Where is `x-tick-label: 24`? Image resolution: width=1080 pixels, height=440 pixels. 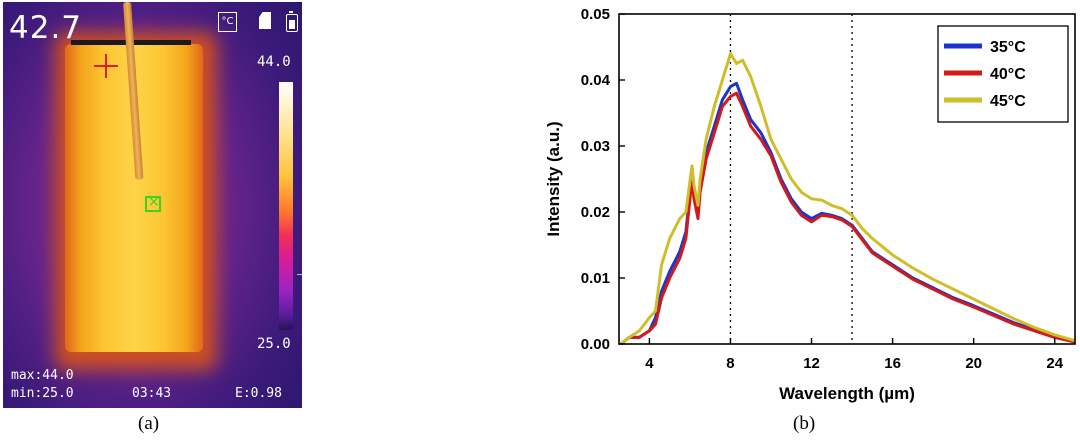 x-tick-label: 24 is located at coordinates (1054, 363).